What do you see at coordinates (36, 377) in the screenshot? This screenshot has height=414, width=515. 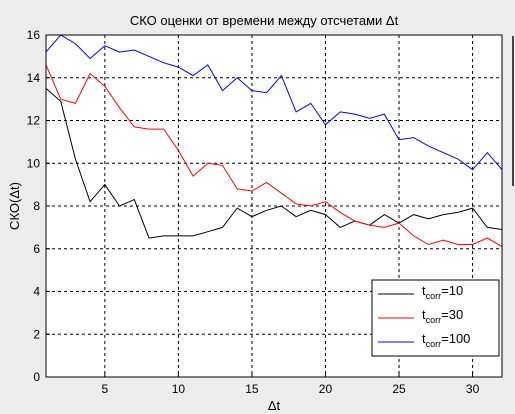 I see `y-tick-label: 0` at bounding box center [36, 377].